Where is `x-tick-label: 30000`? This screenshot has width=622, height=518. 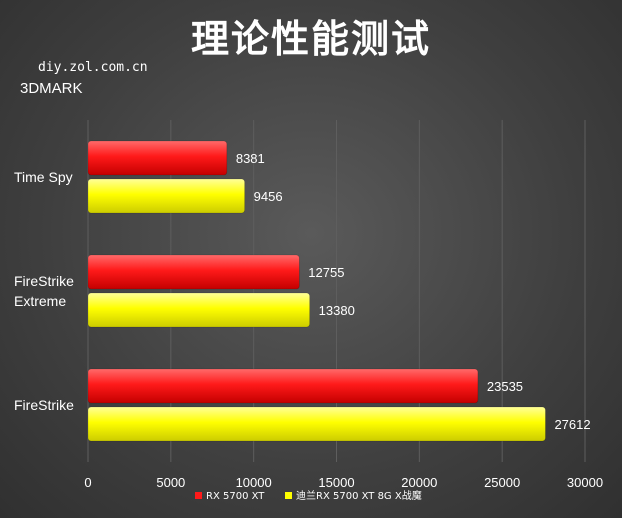 x-tick-label: 30000 is located at coordinates (585, 482).